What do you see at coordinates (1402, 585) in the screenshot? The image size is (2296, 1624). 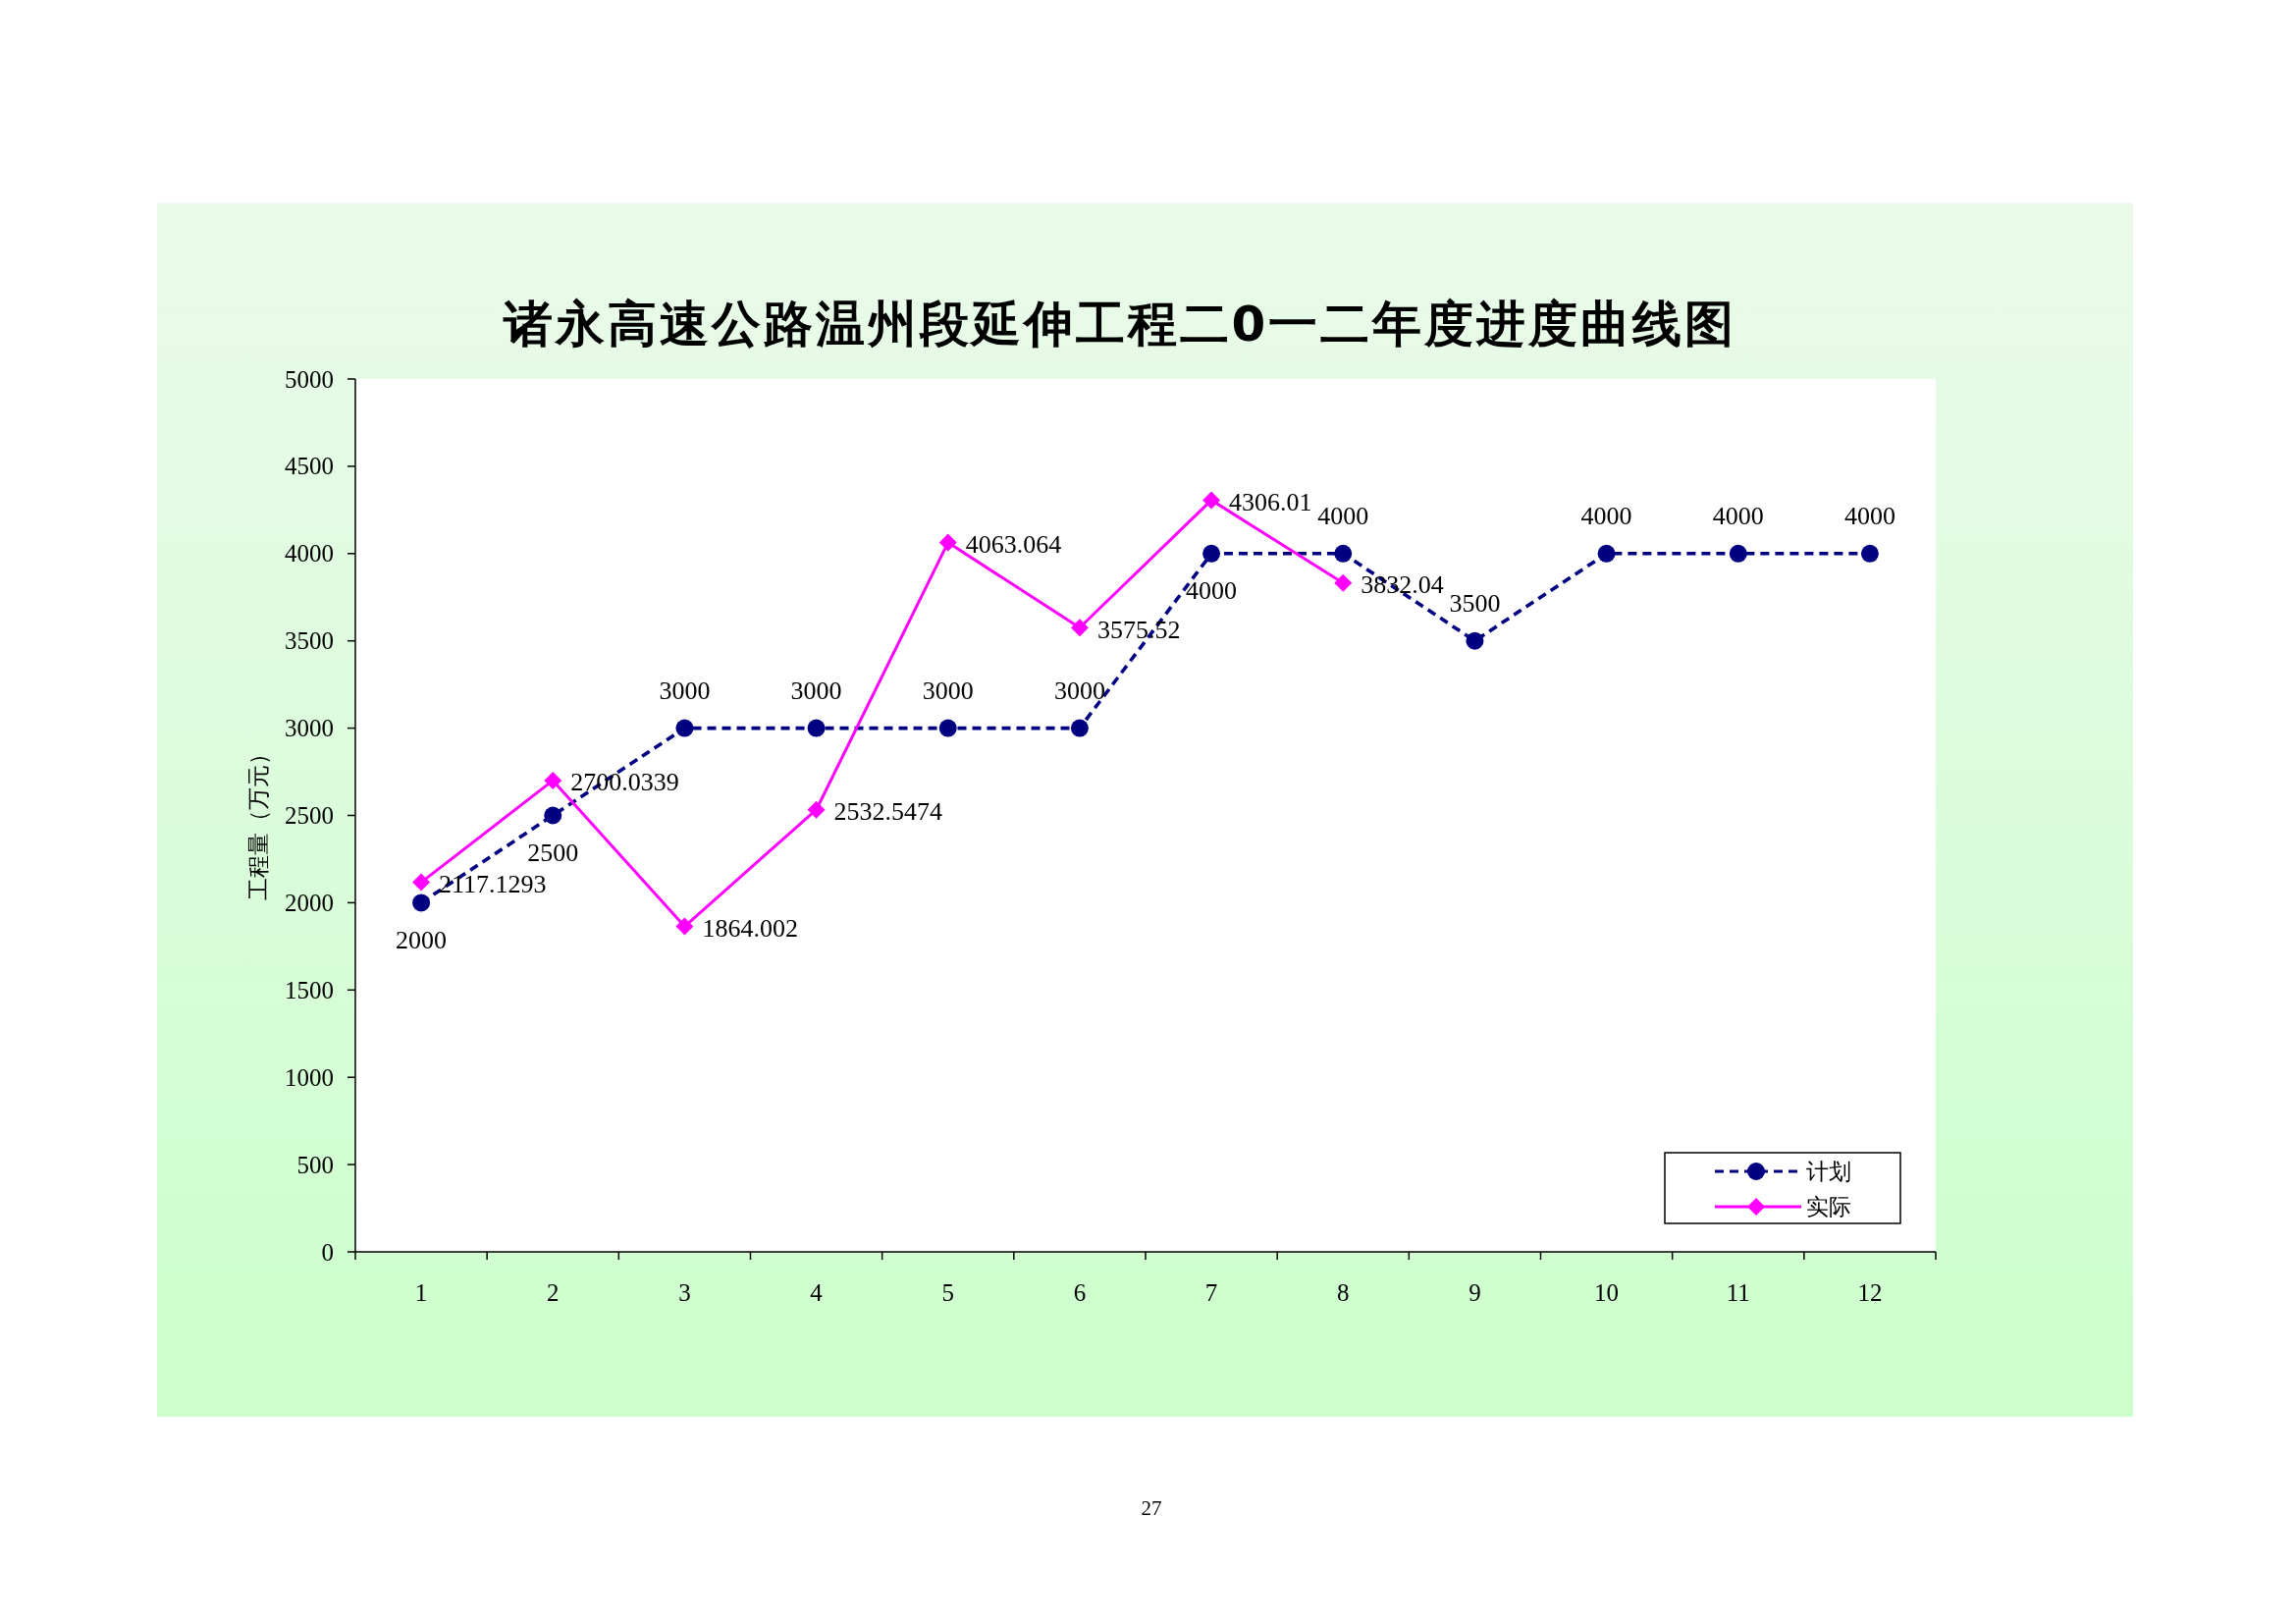 I see `data-label: 3832.04` at bounding box center [1402, 585].